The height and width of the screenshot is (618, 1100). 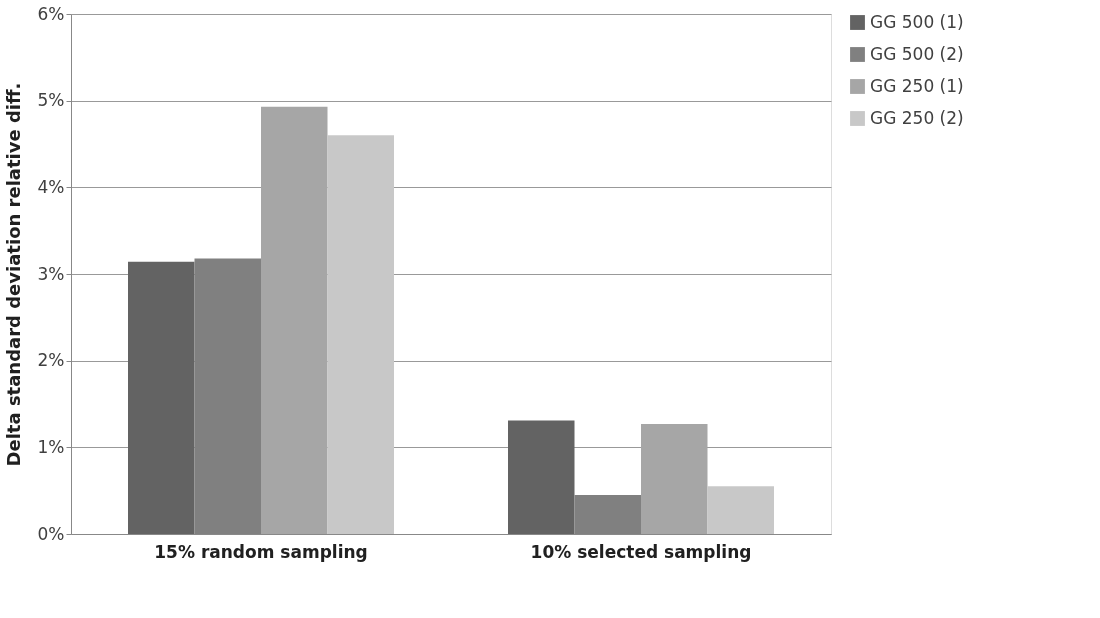 What do you see at coordinates (13, 274) in the screenshot?
I see `y-axis-title: Delta standard deviation relative diff.` at bounding box center [13, 274].